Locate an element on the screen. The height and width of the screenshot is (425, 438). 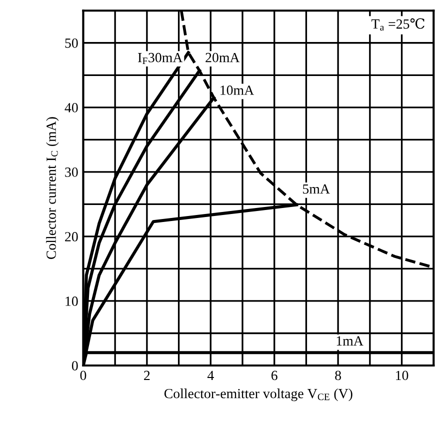
series-label: 5mA is located at coordinates (316, 189).